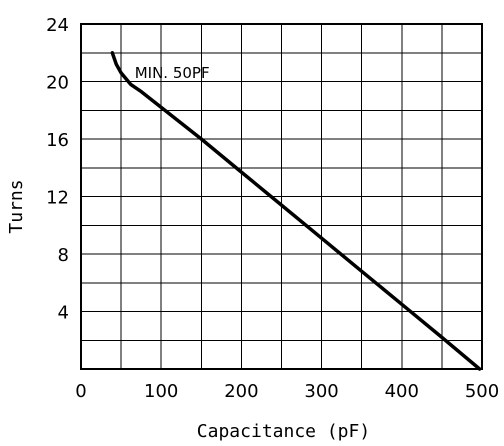  Describe the element at coordinates (16, 206) in the screenshot. I see `y-axis-title: Turns` at that location.